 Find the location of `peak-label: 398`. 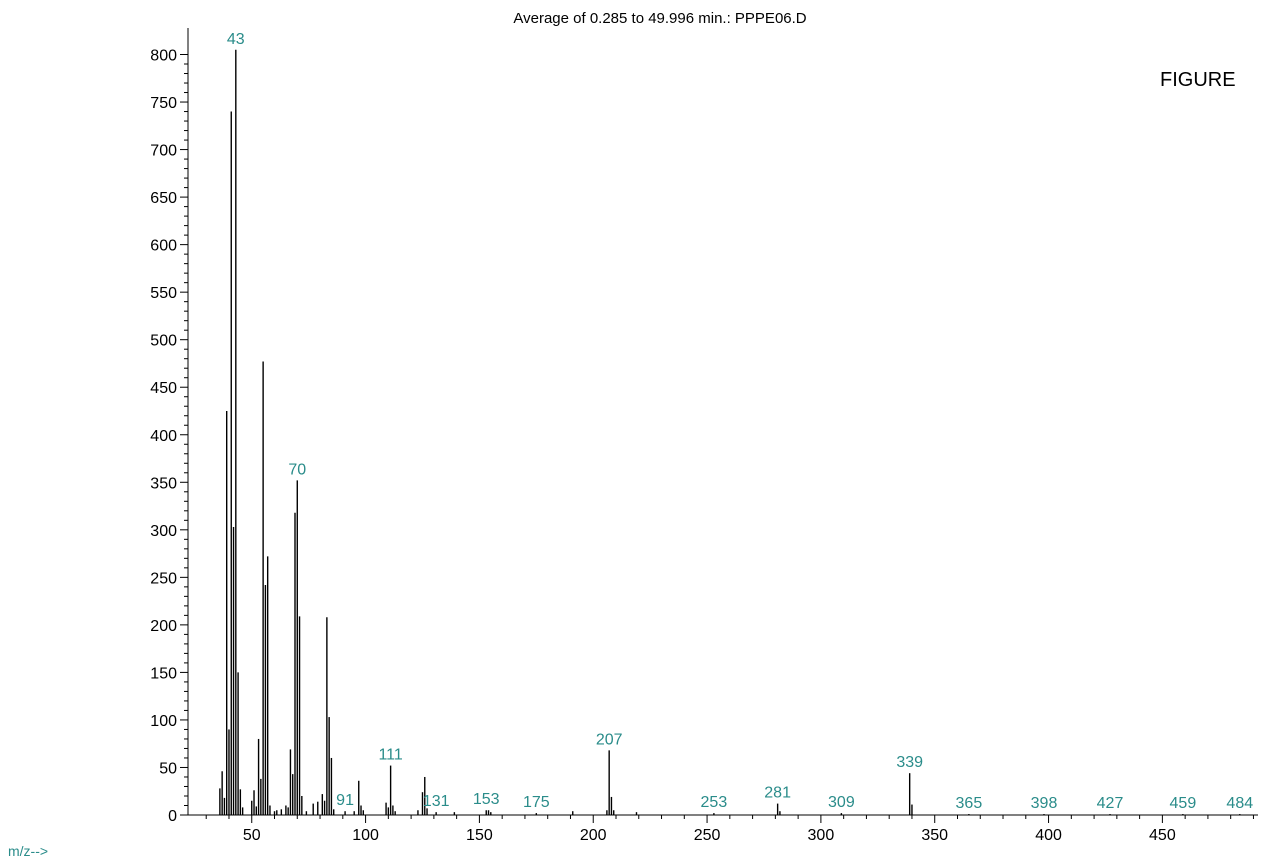

peak-label: 398 is located at coordinates (1044, 803).